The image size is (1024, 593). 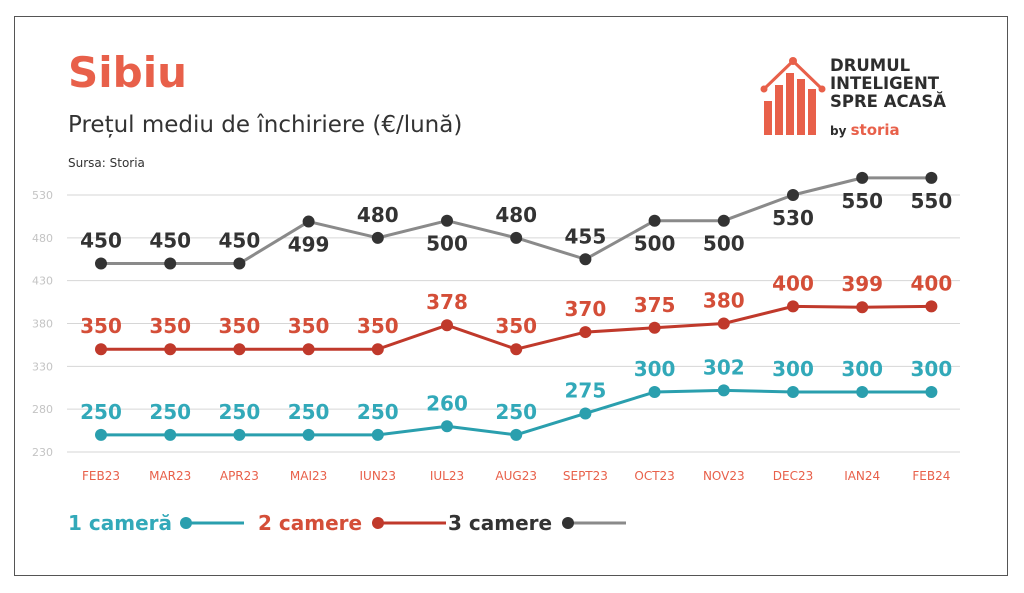 I want to click on brand-logo: DRUMUL INTELIGENT SPRE ACASĂ by storia, so click(x=865, y=97).